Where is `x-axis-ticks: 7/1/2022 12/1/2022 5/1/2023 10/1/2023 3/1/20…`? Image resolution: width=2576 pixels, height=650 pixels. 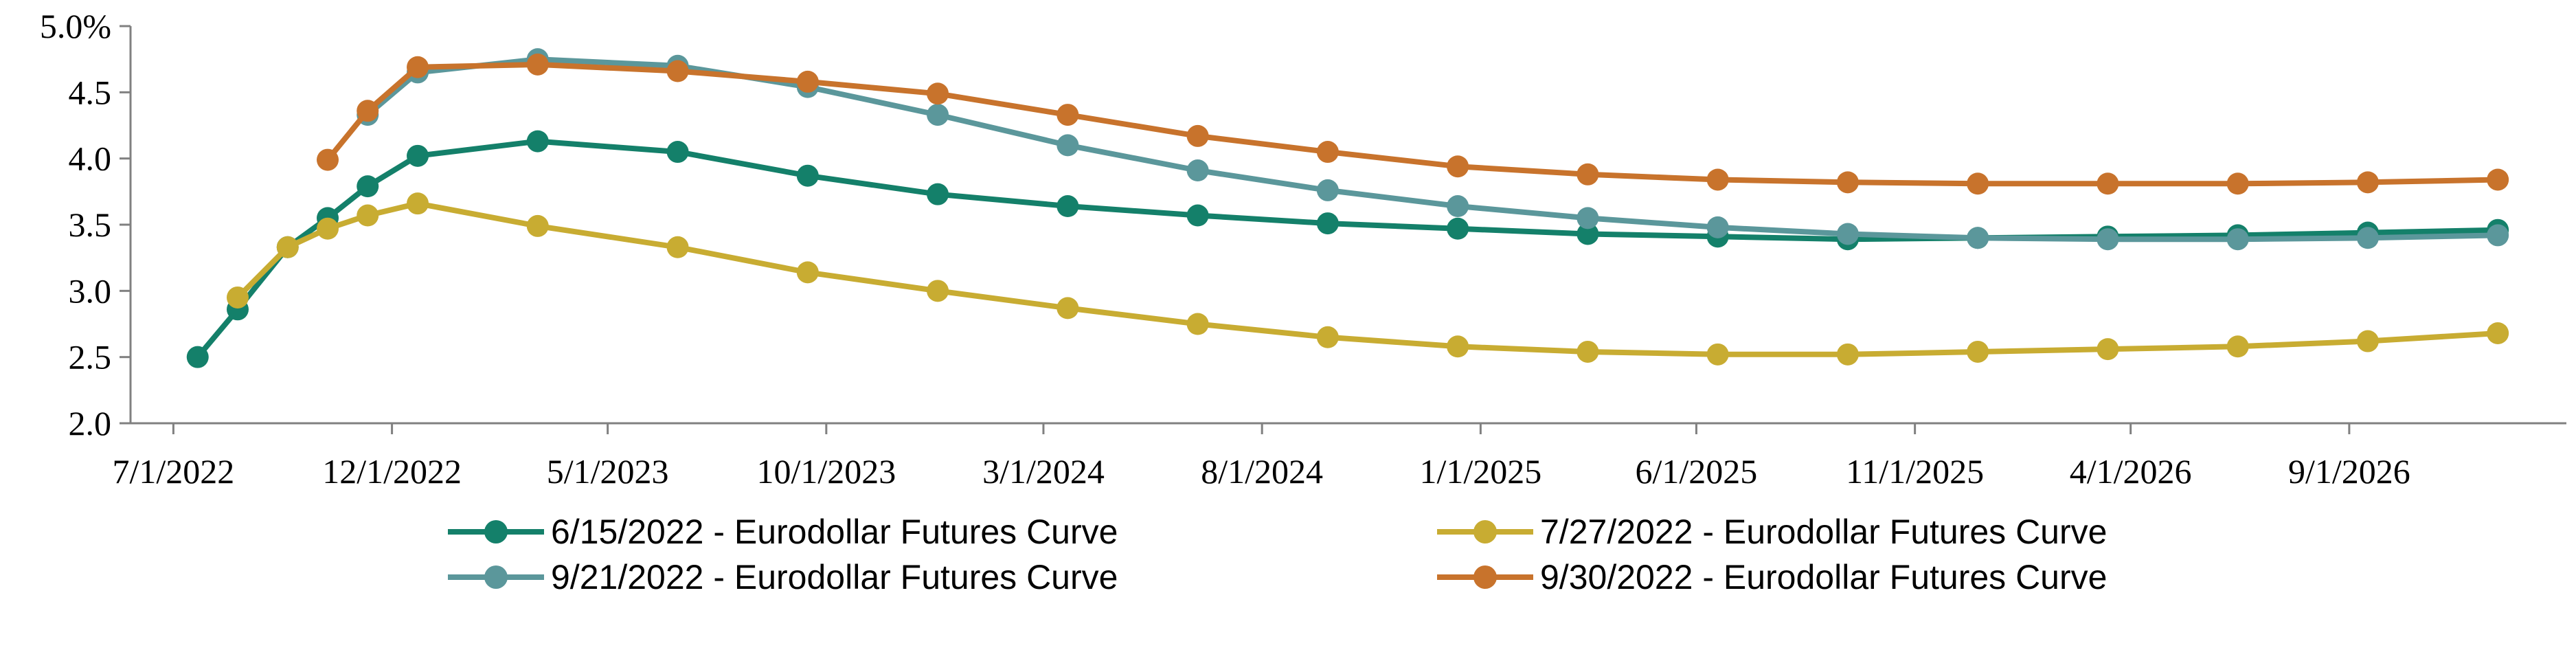
x-axis-ticks: 7/1/2022 12/1/2022 5/1/2023 10/1/2023 3/1/20… is located at coordinates (1261, 457).